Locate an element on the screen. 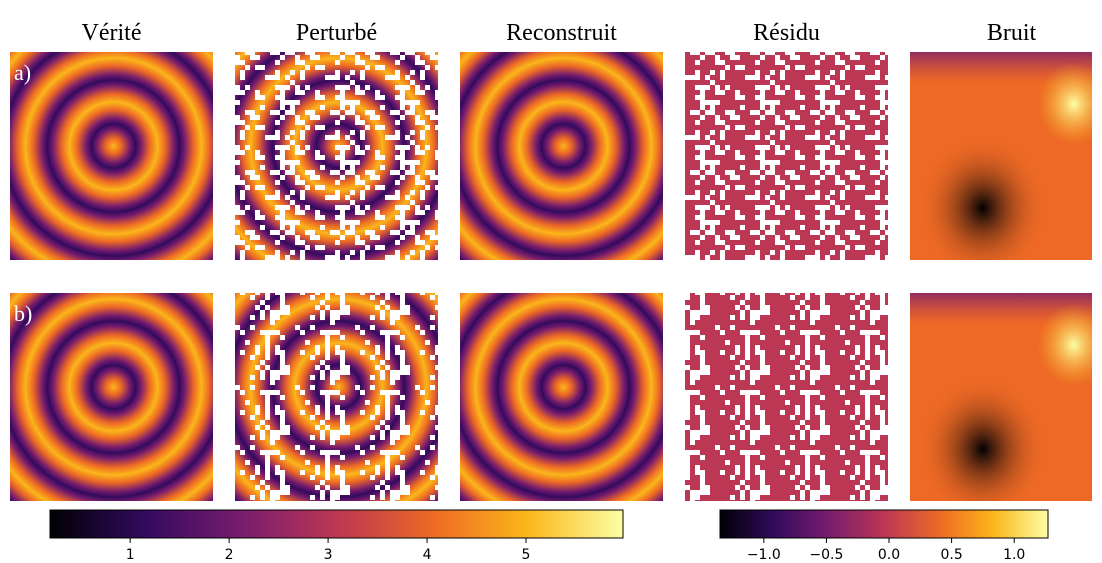 This screenshot has width=1102, height=563. column-title: Reconstruit is located at coordinates (561, 33).